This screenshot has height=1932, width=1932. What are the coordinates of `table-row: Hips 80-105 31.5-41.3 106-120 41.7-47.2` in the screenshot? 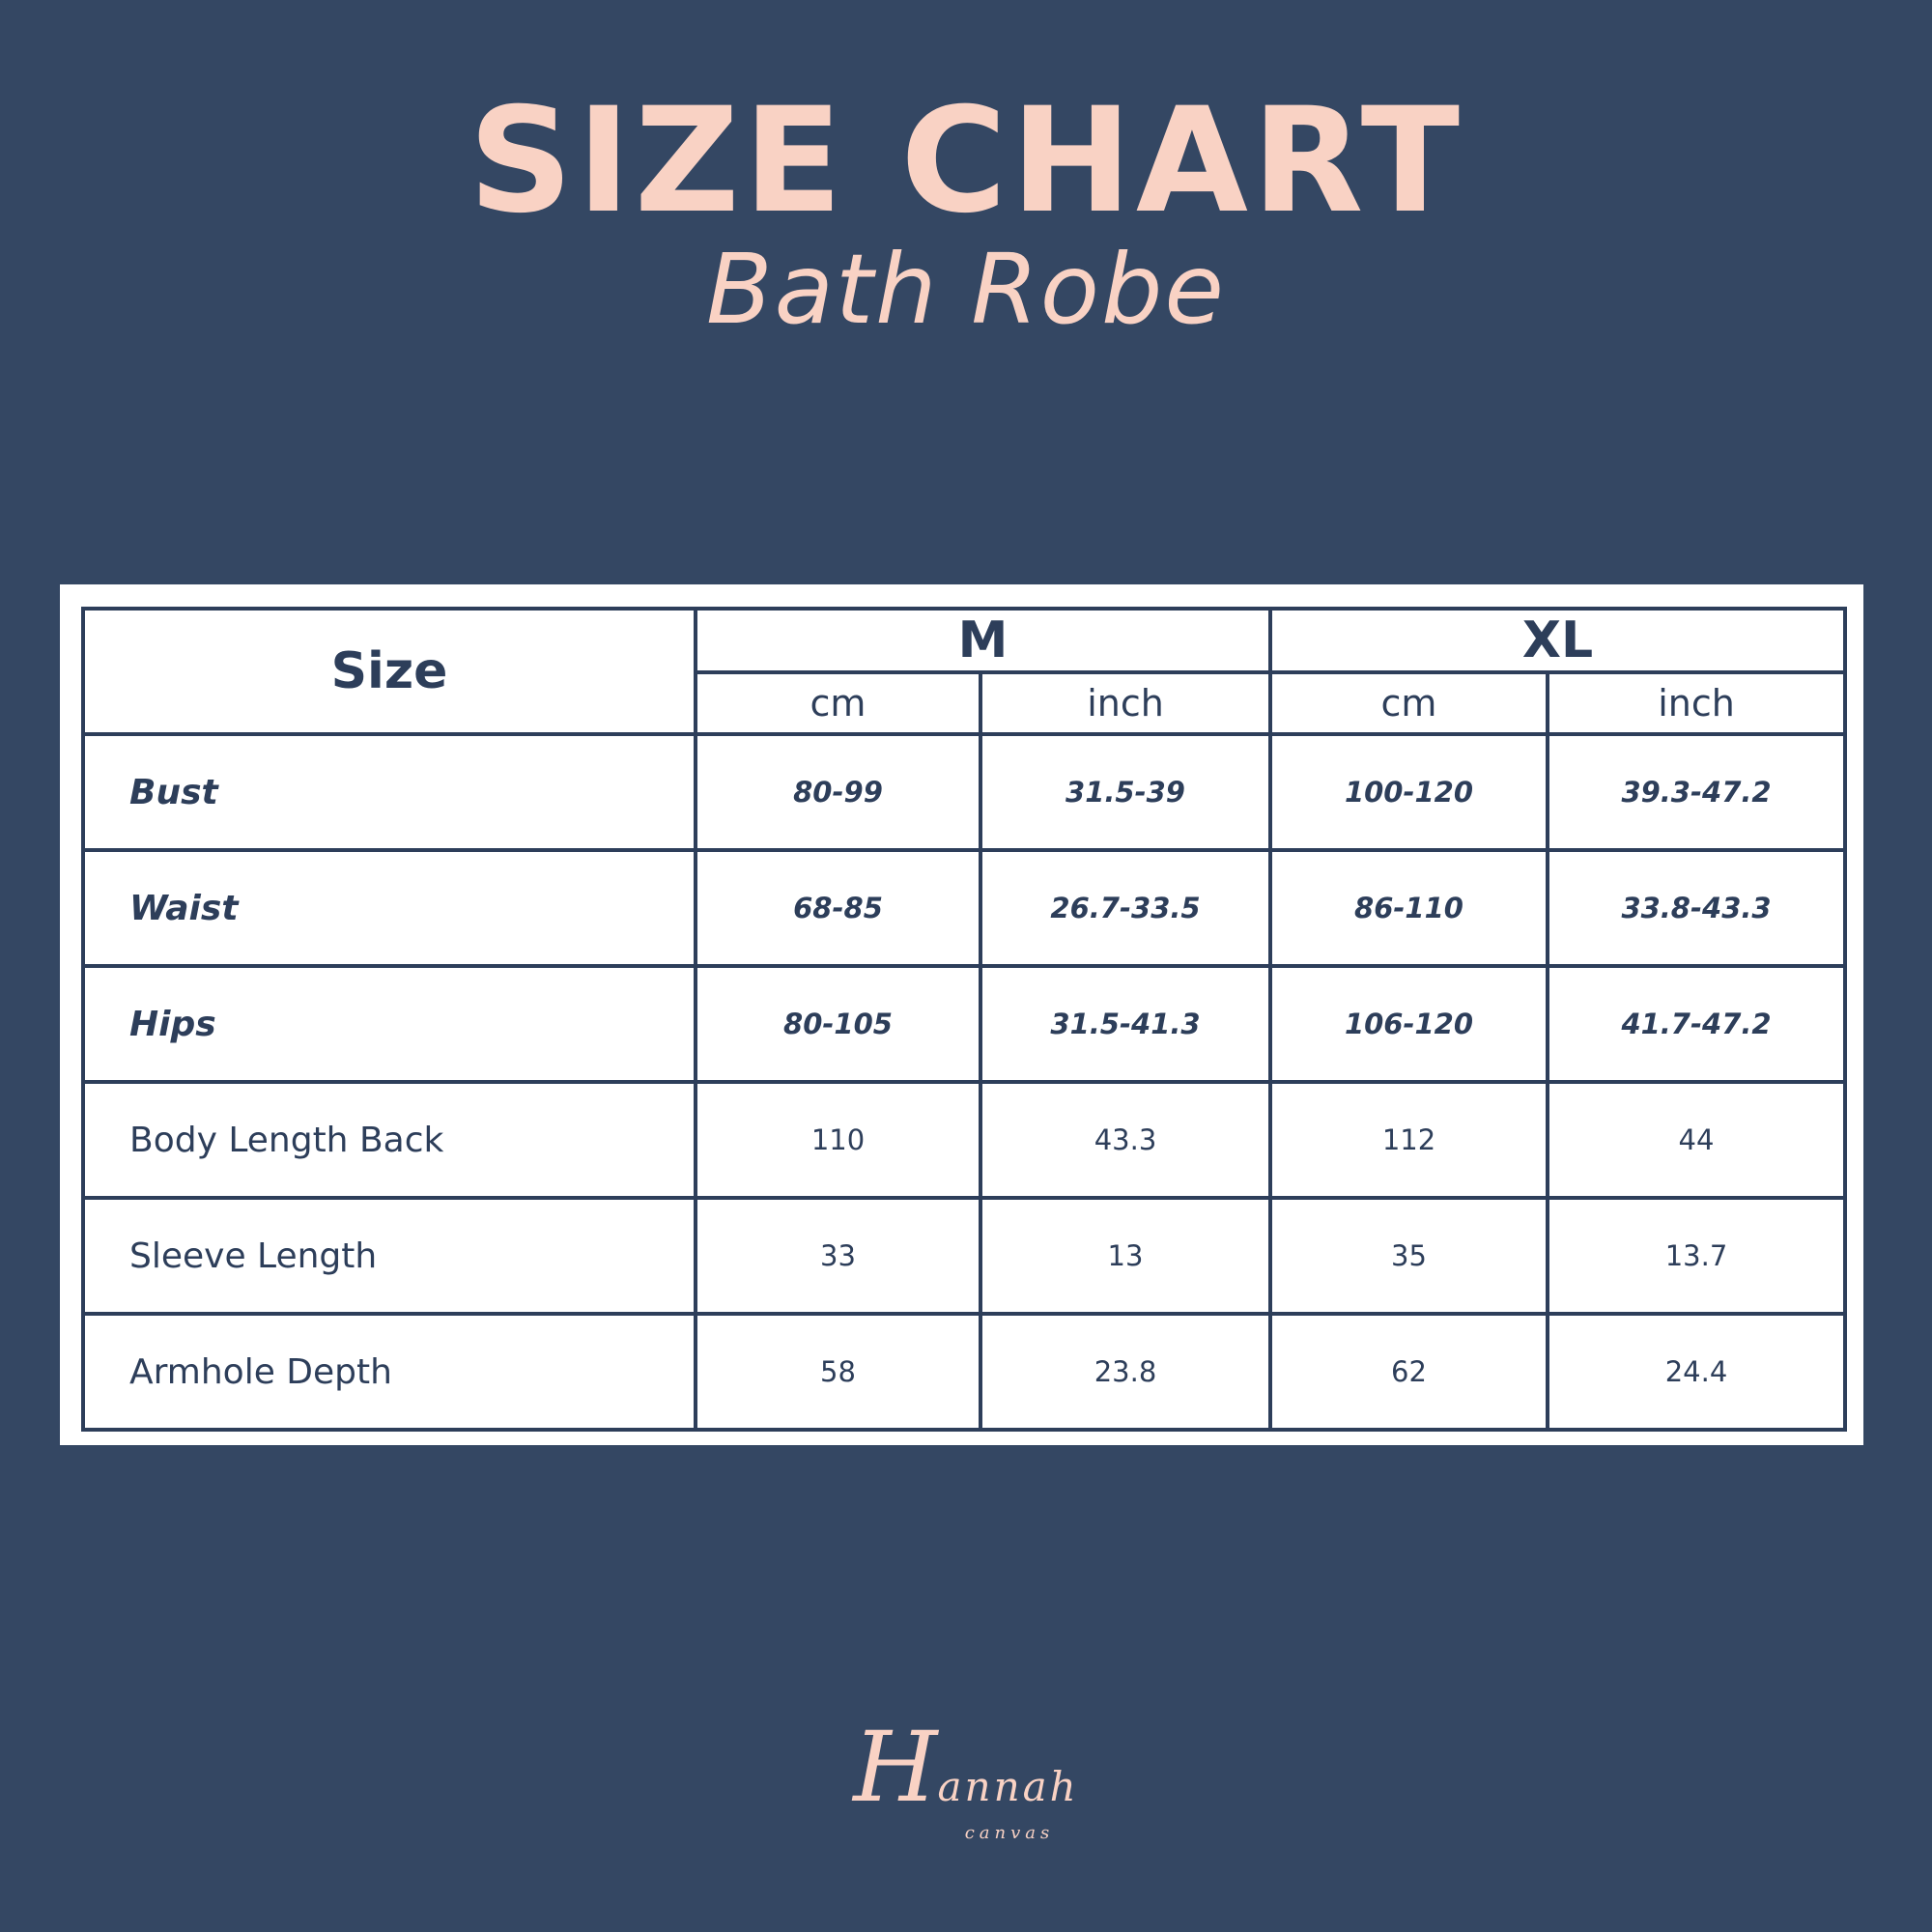 It's located at (964, 1024).